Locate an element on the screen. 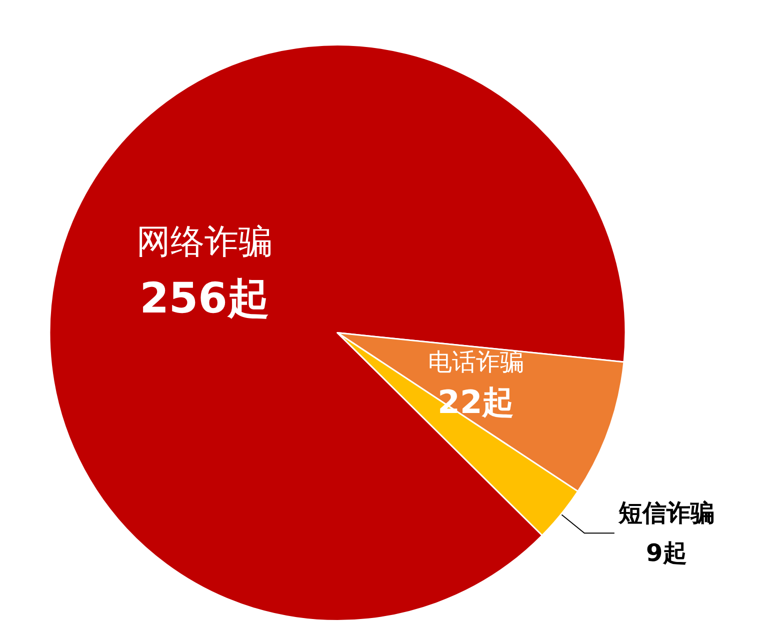 The width and height of the screenshot is (767, 640). slice-label: 电话诈骗 is located at coordinates (476, 362).